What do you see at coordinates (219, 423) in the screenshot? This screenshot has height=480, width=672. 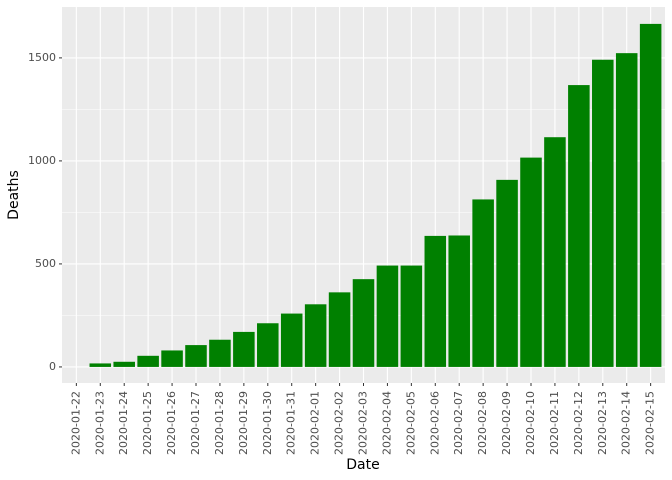 I see `x-tick-label: 2020-01-28` at bounding box center [219, 423].